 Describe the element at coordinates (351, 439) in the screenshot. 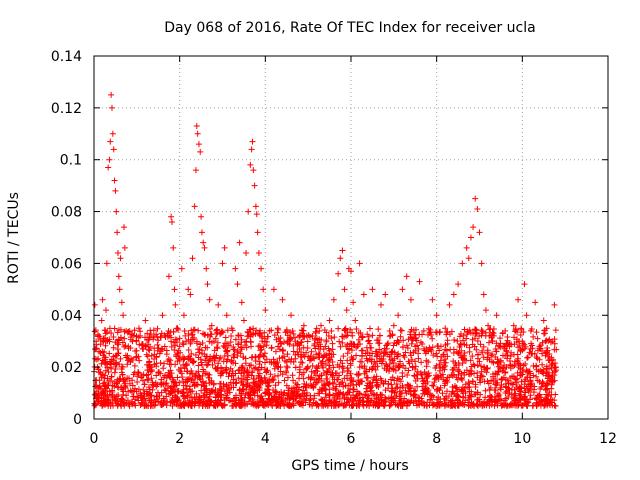

I see `x-tick-label: 6` at that location.